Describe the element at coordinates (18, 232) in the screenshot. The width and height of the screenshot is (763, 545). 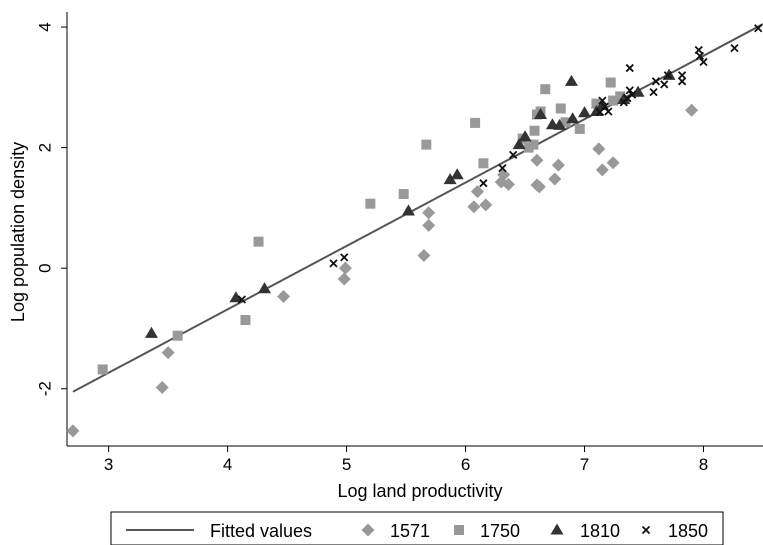
I see `y-axis-title: Log population density` at that location.